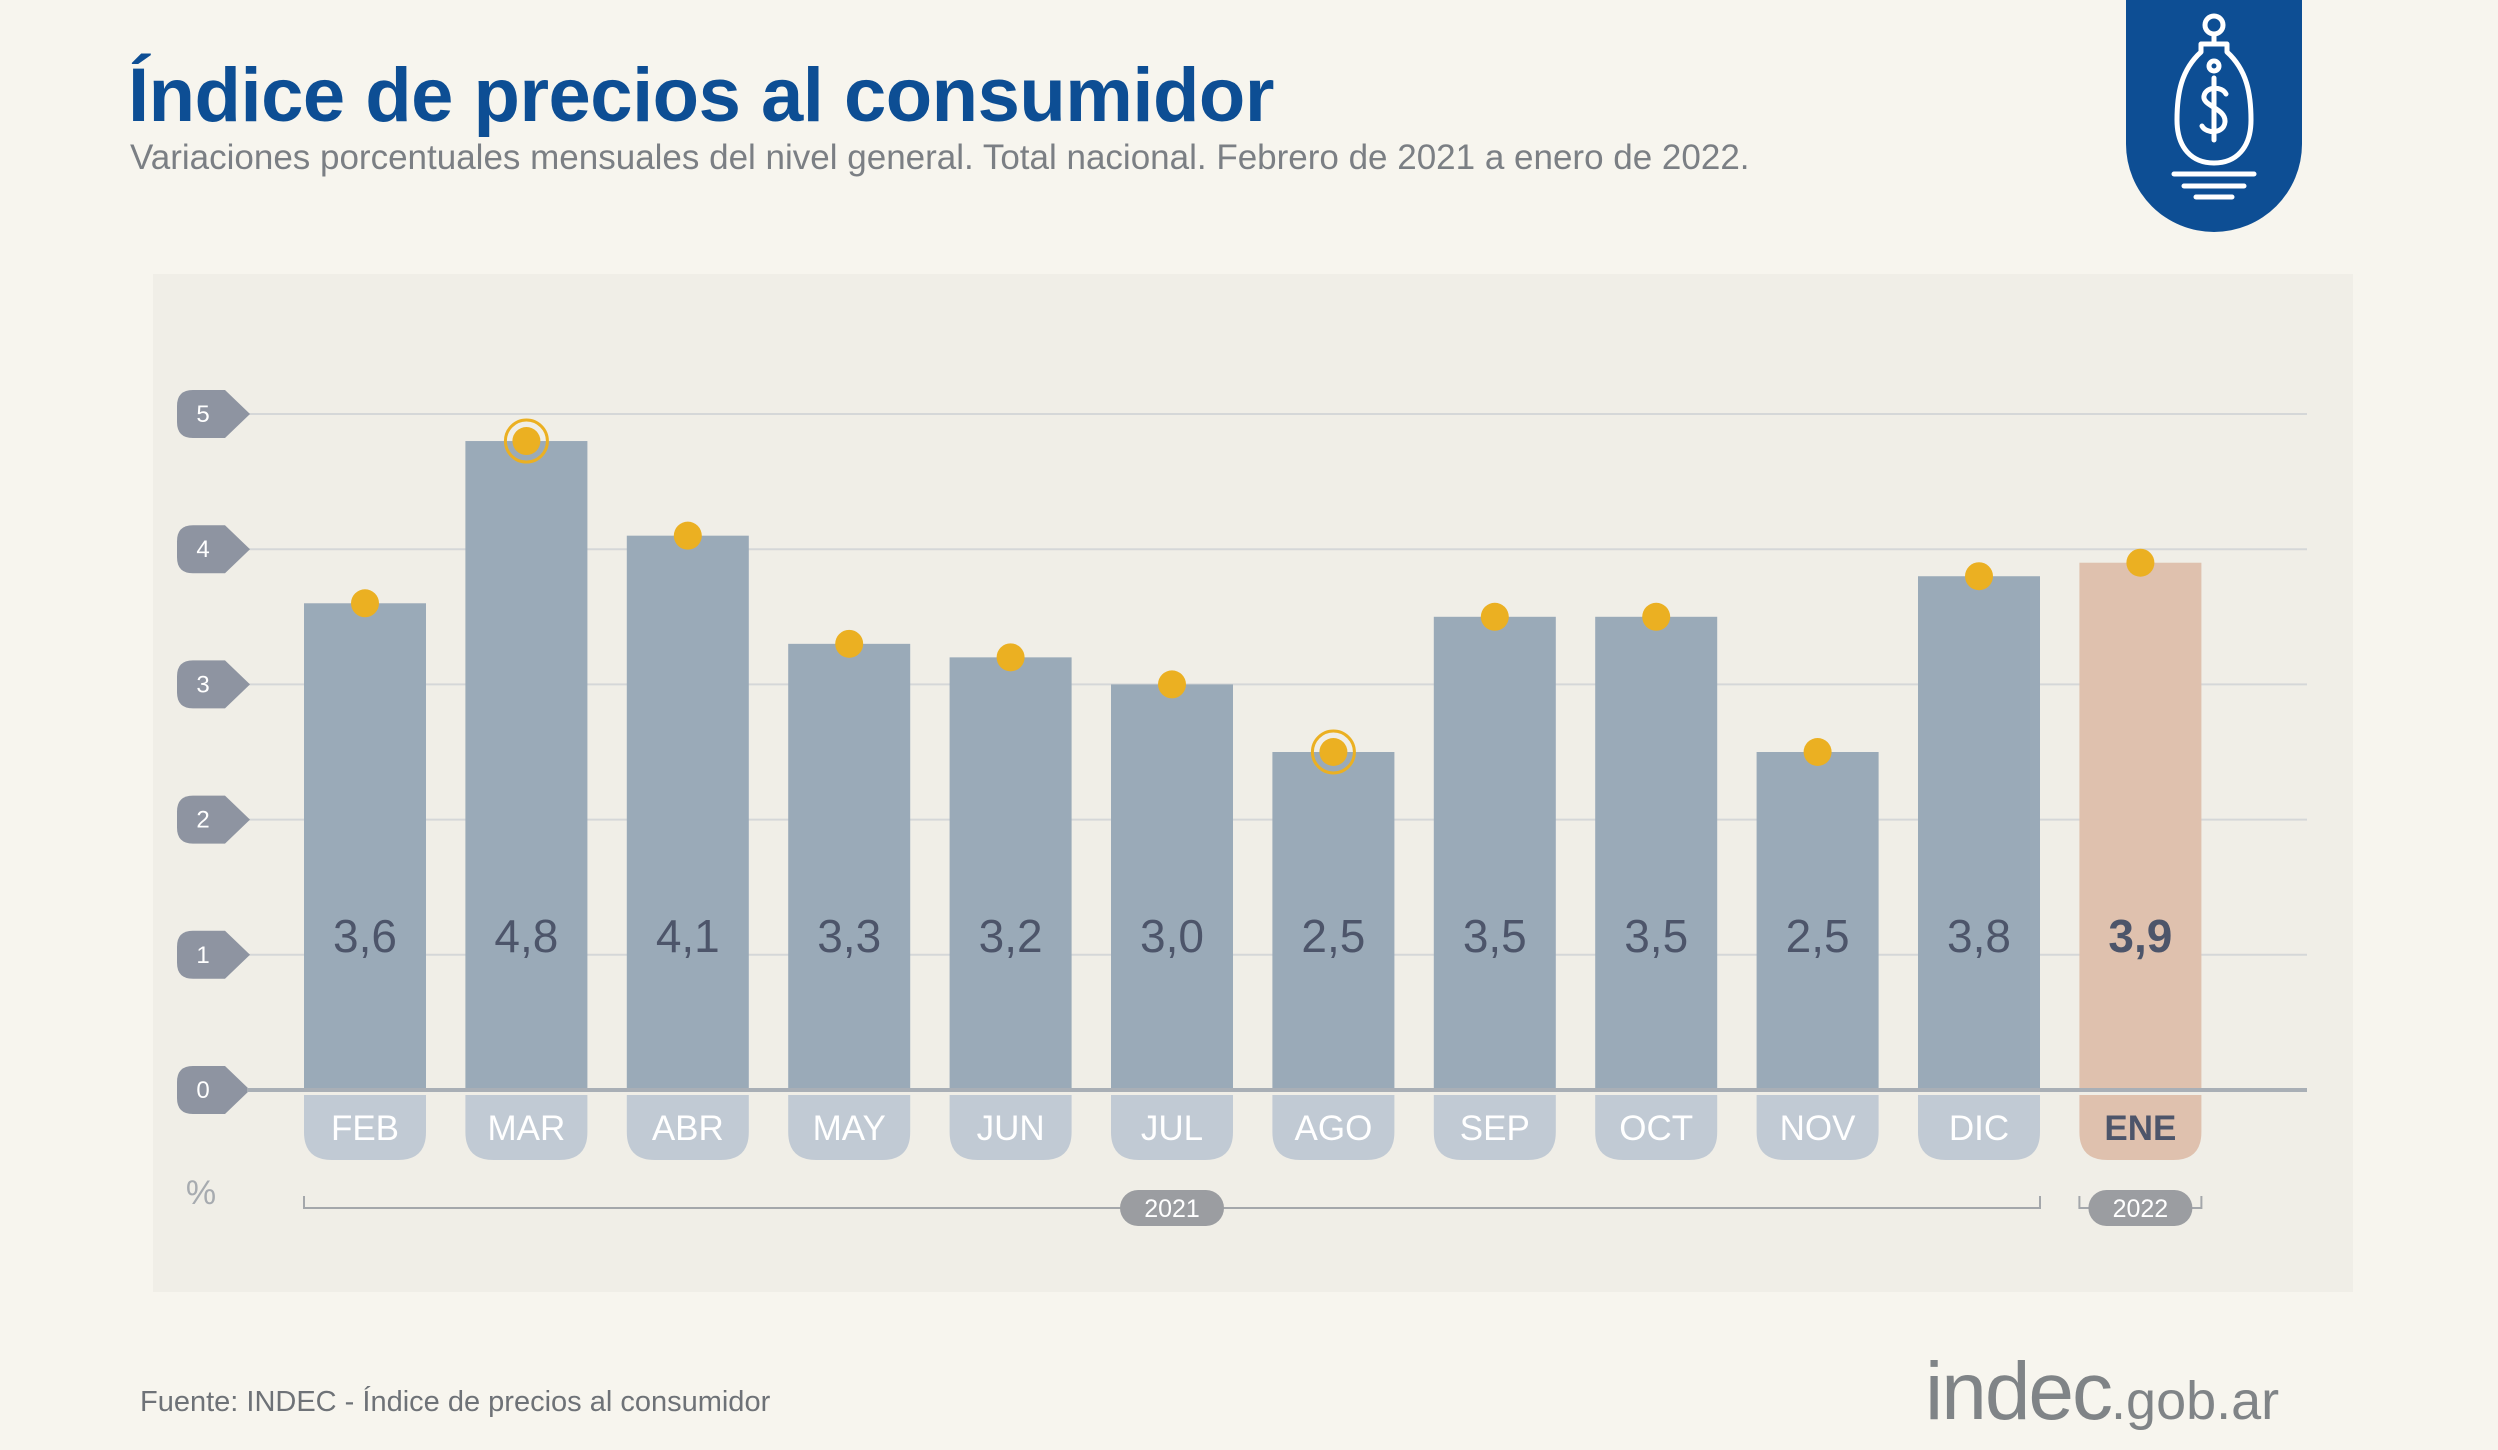  What do you see at coordinates (701, 95) in the screenshot?
I see `page-title: Índice de precios al consumidor` at bounding box center [701, 95].